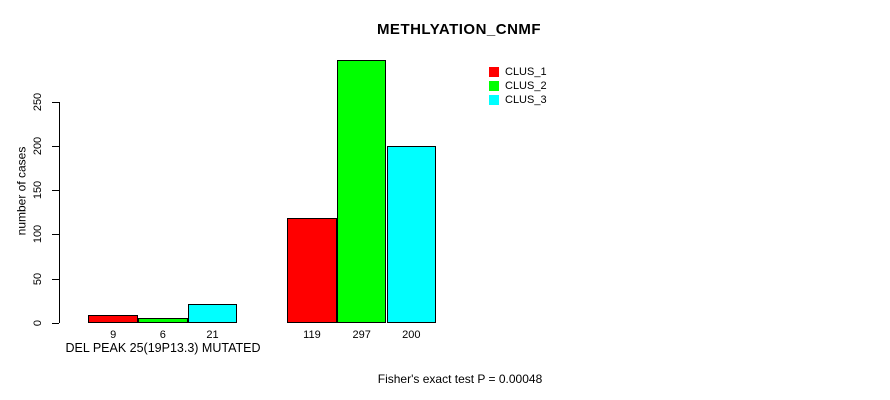 The height and width of the screenshot is (400, 890). Describe the element at coordinates (312, 335) in the screenshot. I see `bar-value-label: 119` at that location.